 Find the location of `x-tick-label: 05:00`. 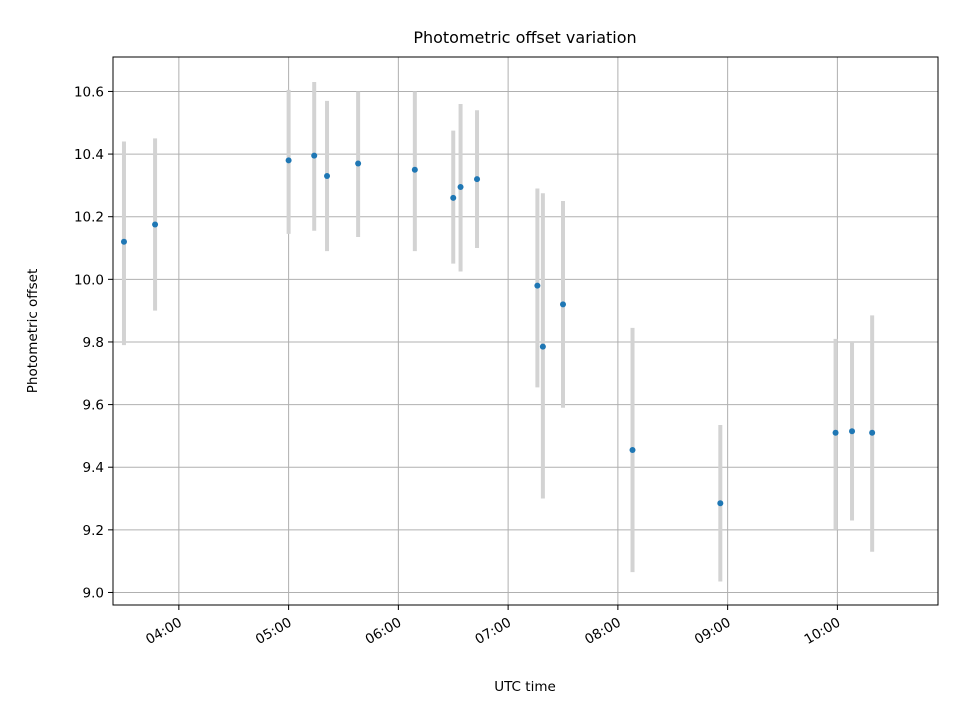

x-tick-label: 05:00 is located at coordinates (274, 631).